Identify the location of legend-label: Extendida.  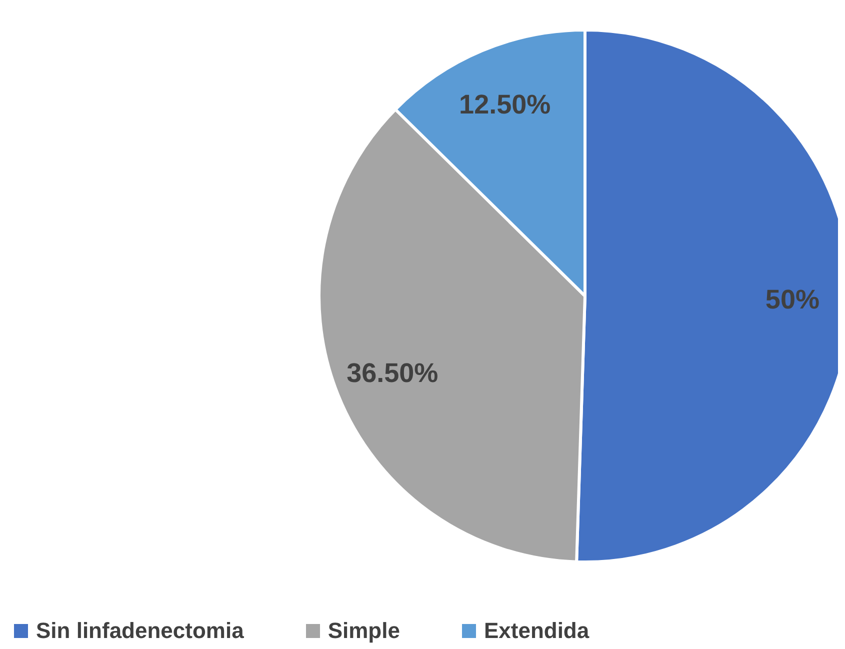
(537, 631).